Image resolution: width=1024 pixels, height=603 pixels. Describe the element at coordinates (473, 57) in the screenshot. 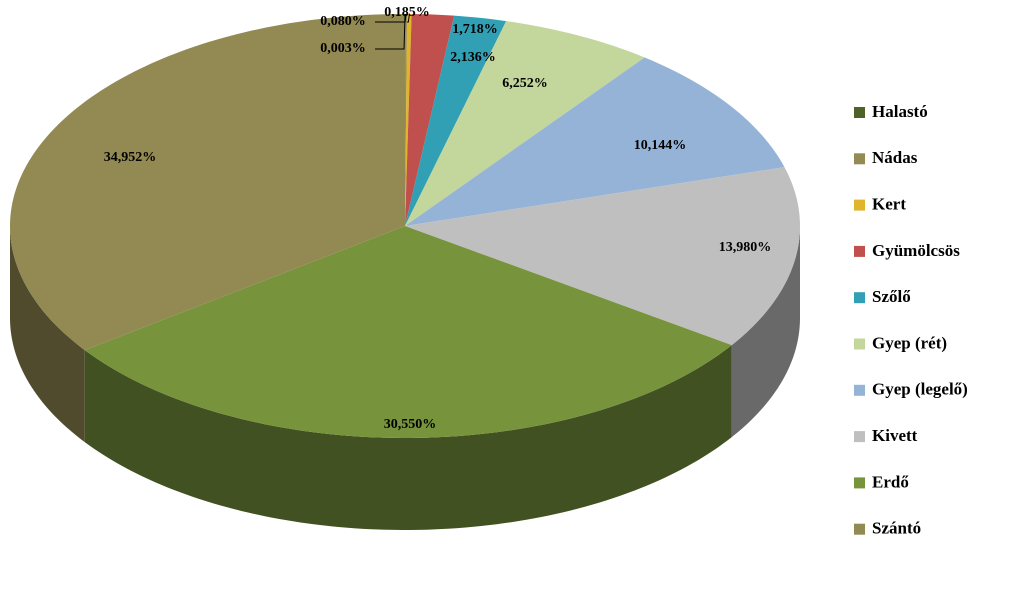

I see `data-label: 2,136%` at that location.